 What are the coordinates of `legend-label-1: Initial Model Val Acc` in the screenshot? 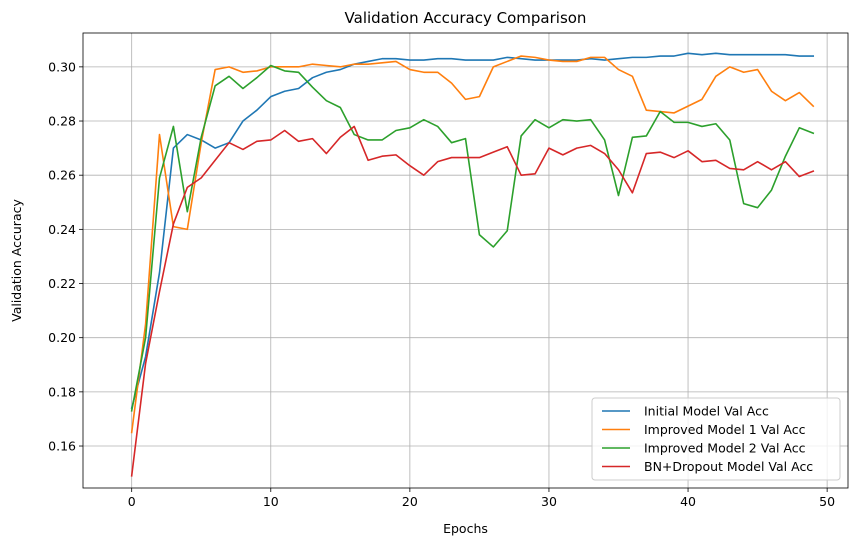 It's located at (706, 411).